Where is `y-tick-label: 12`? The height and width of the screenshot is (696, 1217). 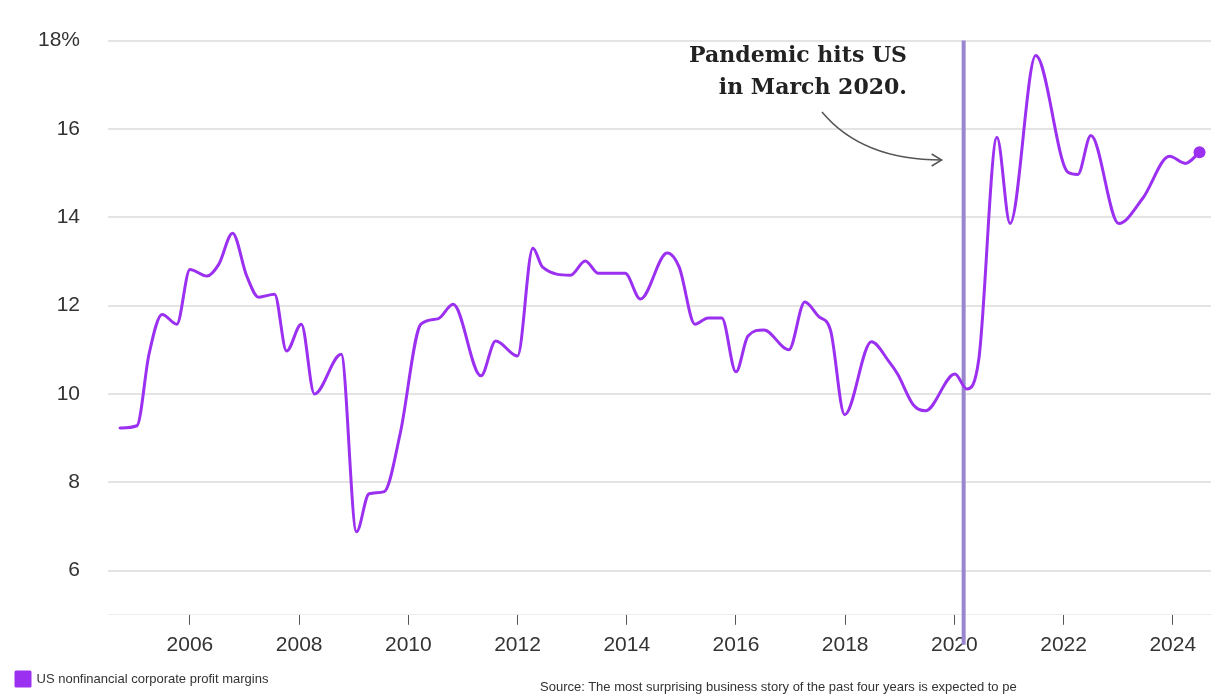
y-tick-label: 12 is located at coordinates (68, 304).